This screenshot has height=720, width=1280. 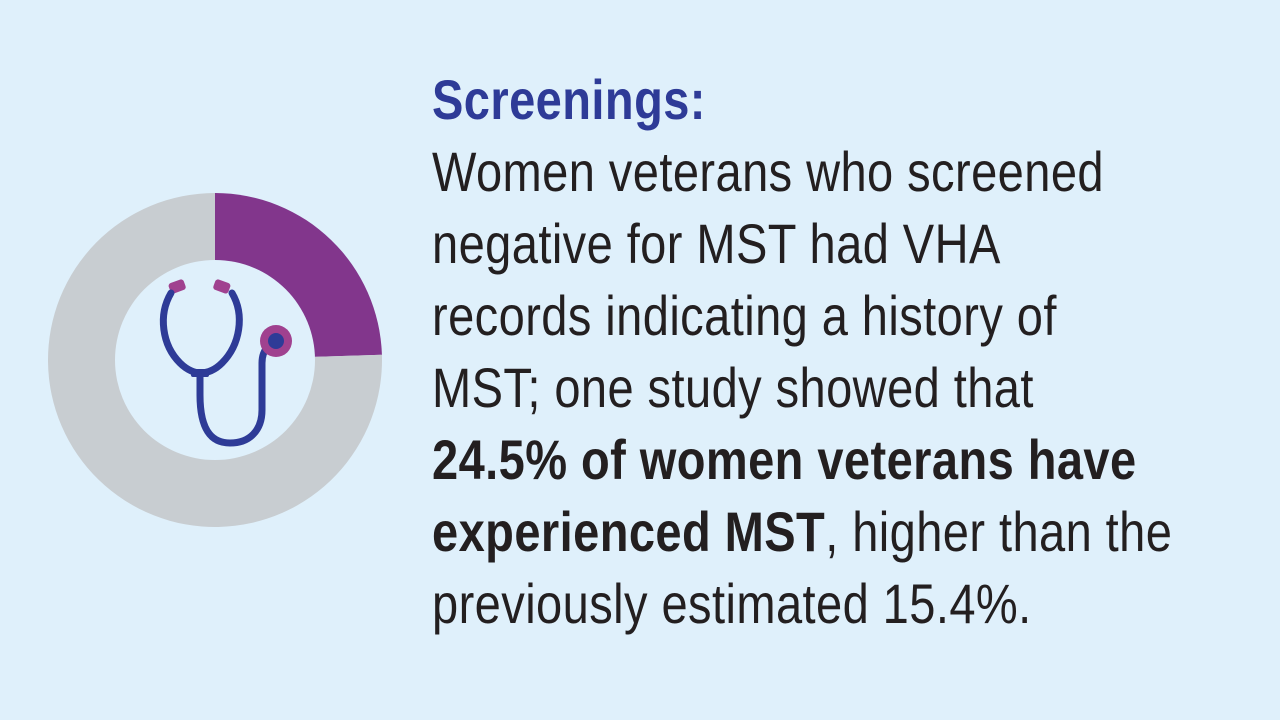 What do you see at coordinates (784, 459) in the screenshot?
I see `highlight-line: 24.5% of women veterans have` at bounding box center [784, 459].